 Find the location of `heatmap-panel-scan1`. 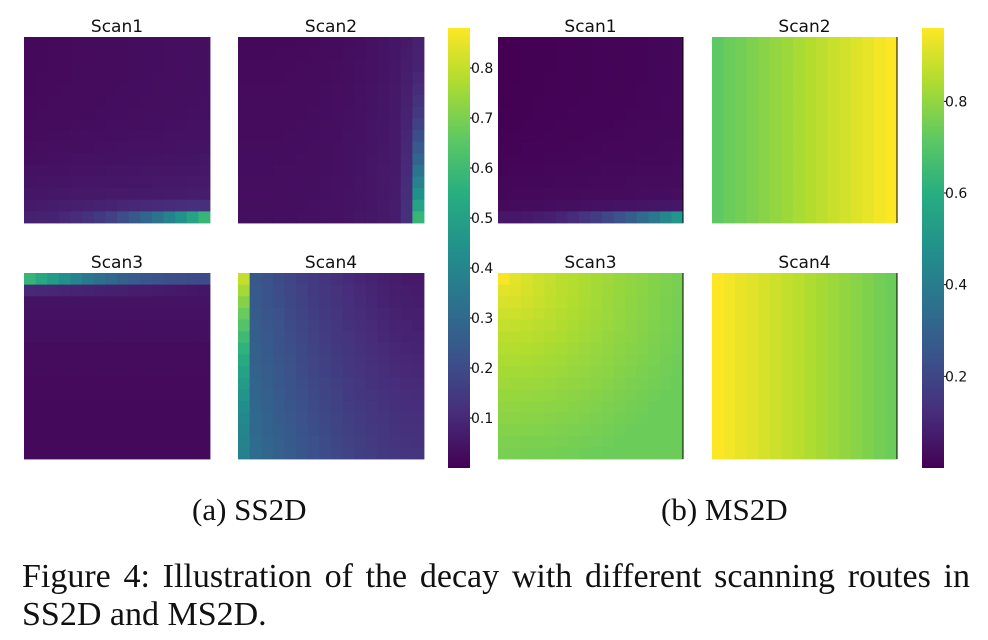

heatmap-panel-scan1 is located at coordinates (117, 130).